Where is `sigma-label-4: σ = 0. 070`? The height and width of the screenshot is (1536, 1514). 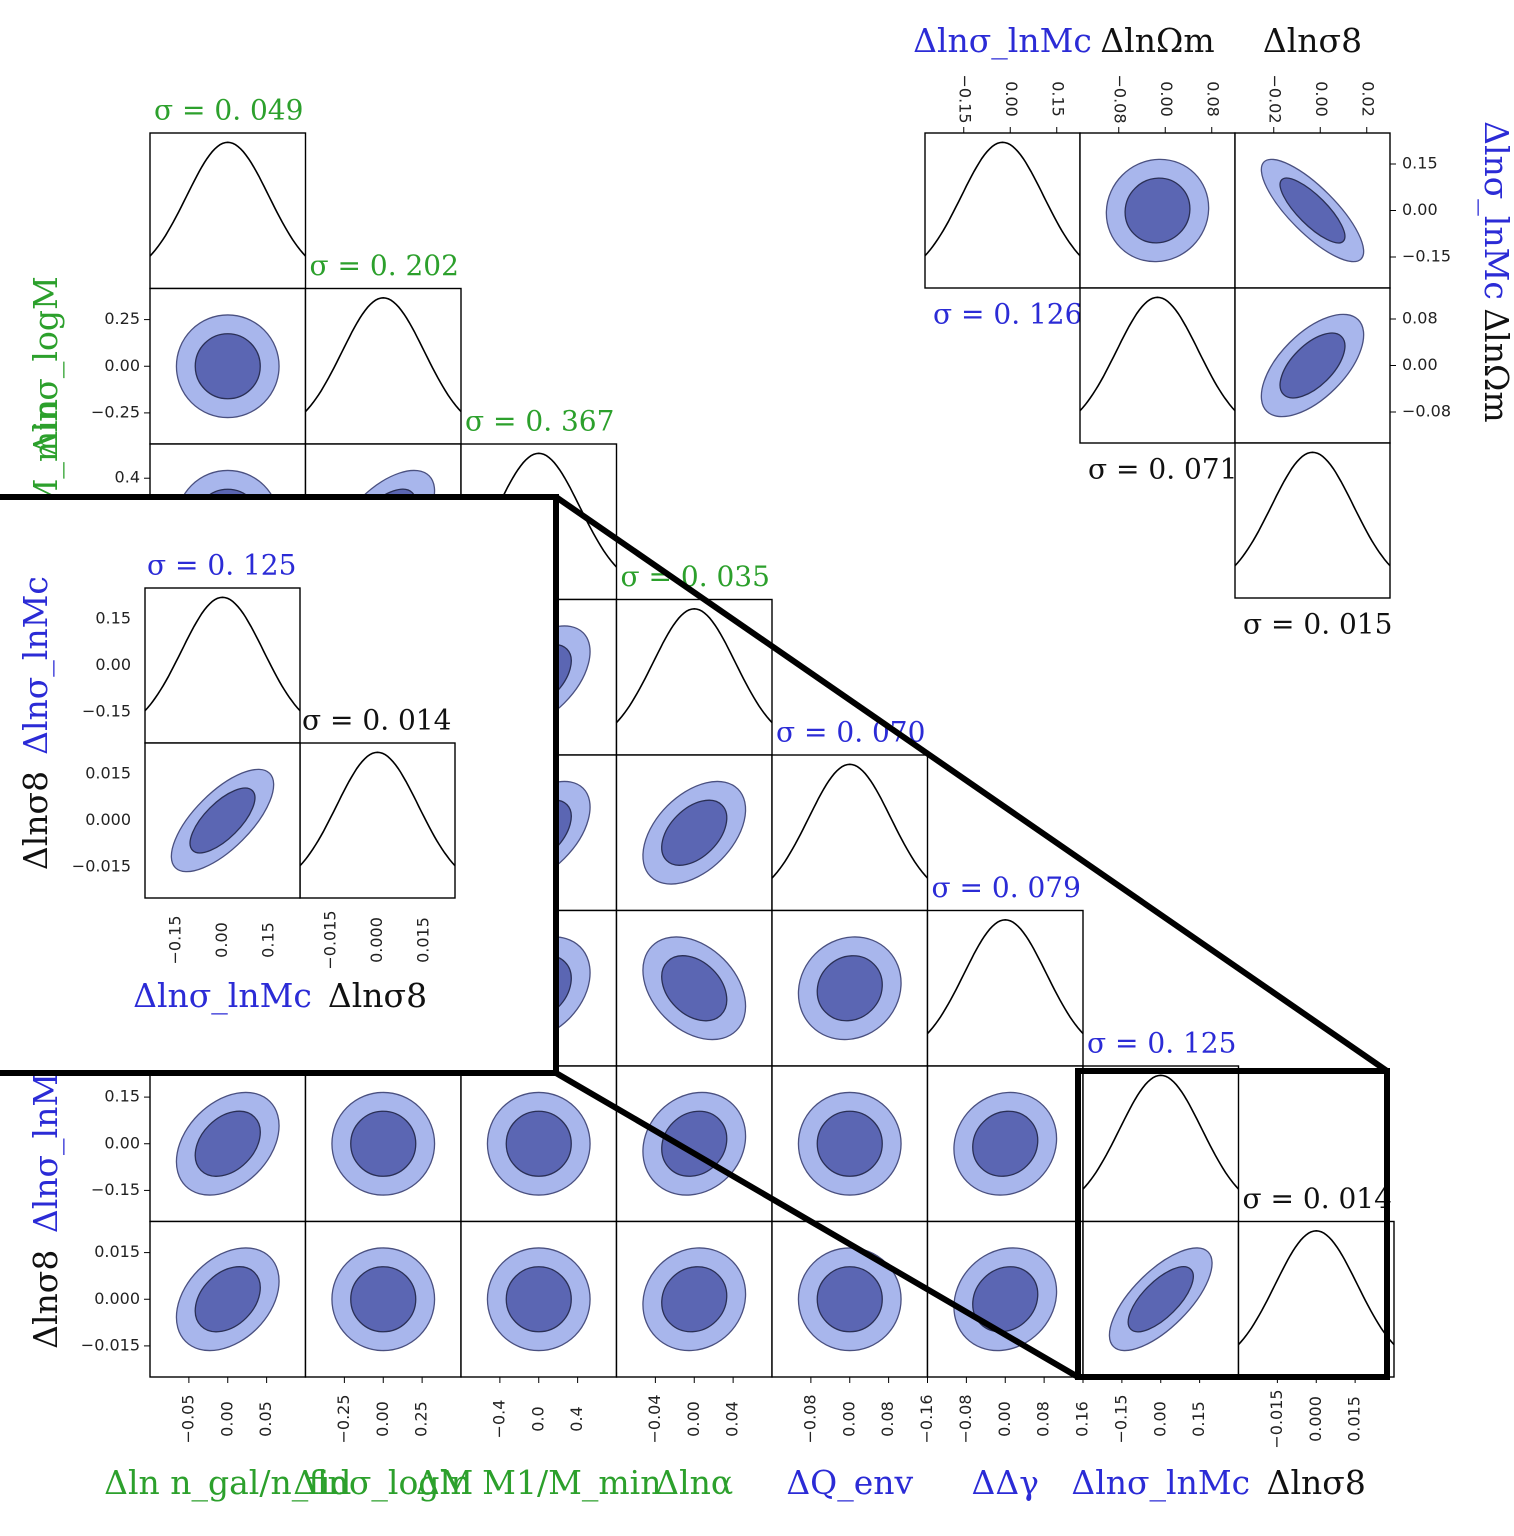 sigma-label-4: σ = 0. 070 is located at coordinates (850, 732).